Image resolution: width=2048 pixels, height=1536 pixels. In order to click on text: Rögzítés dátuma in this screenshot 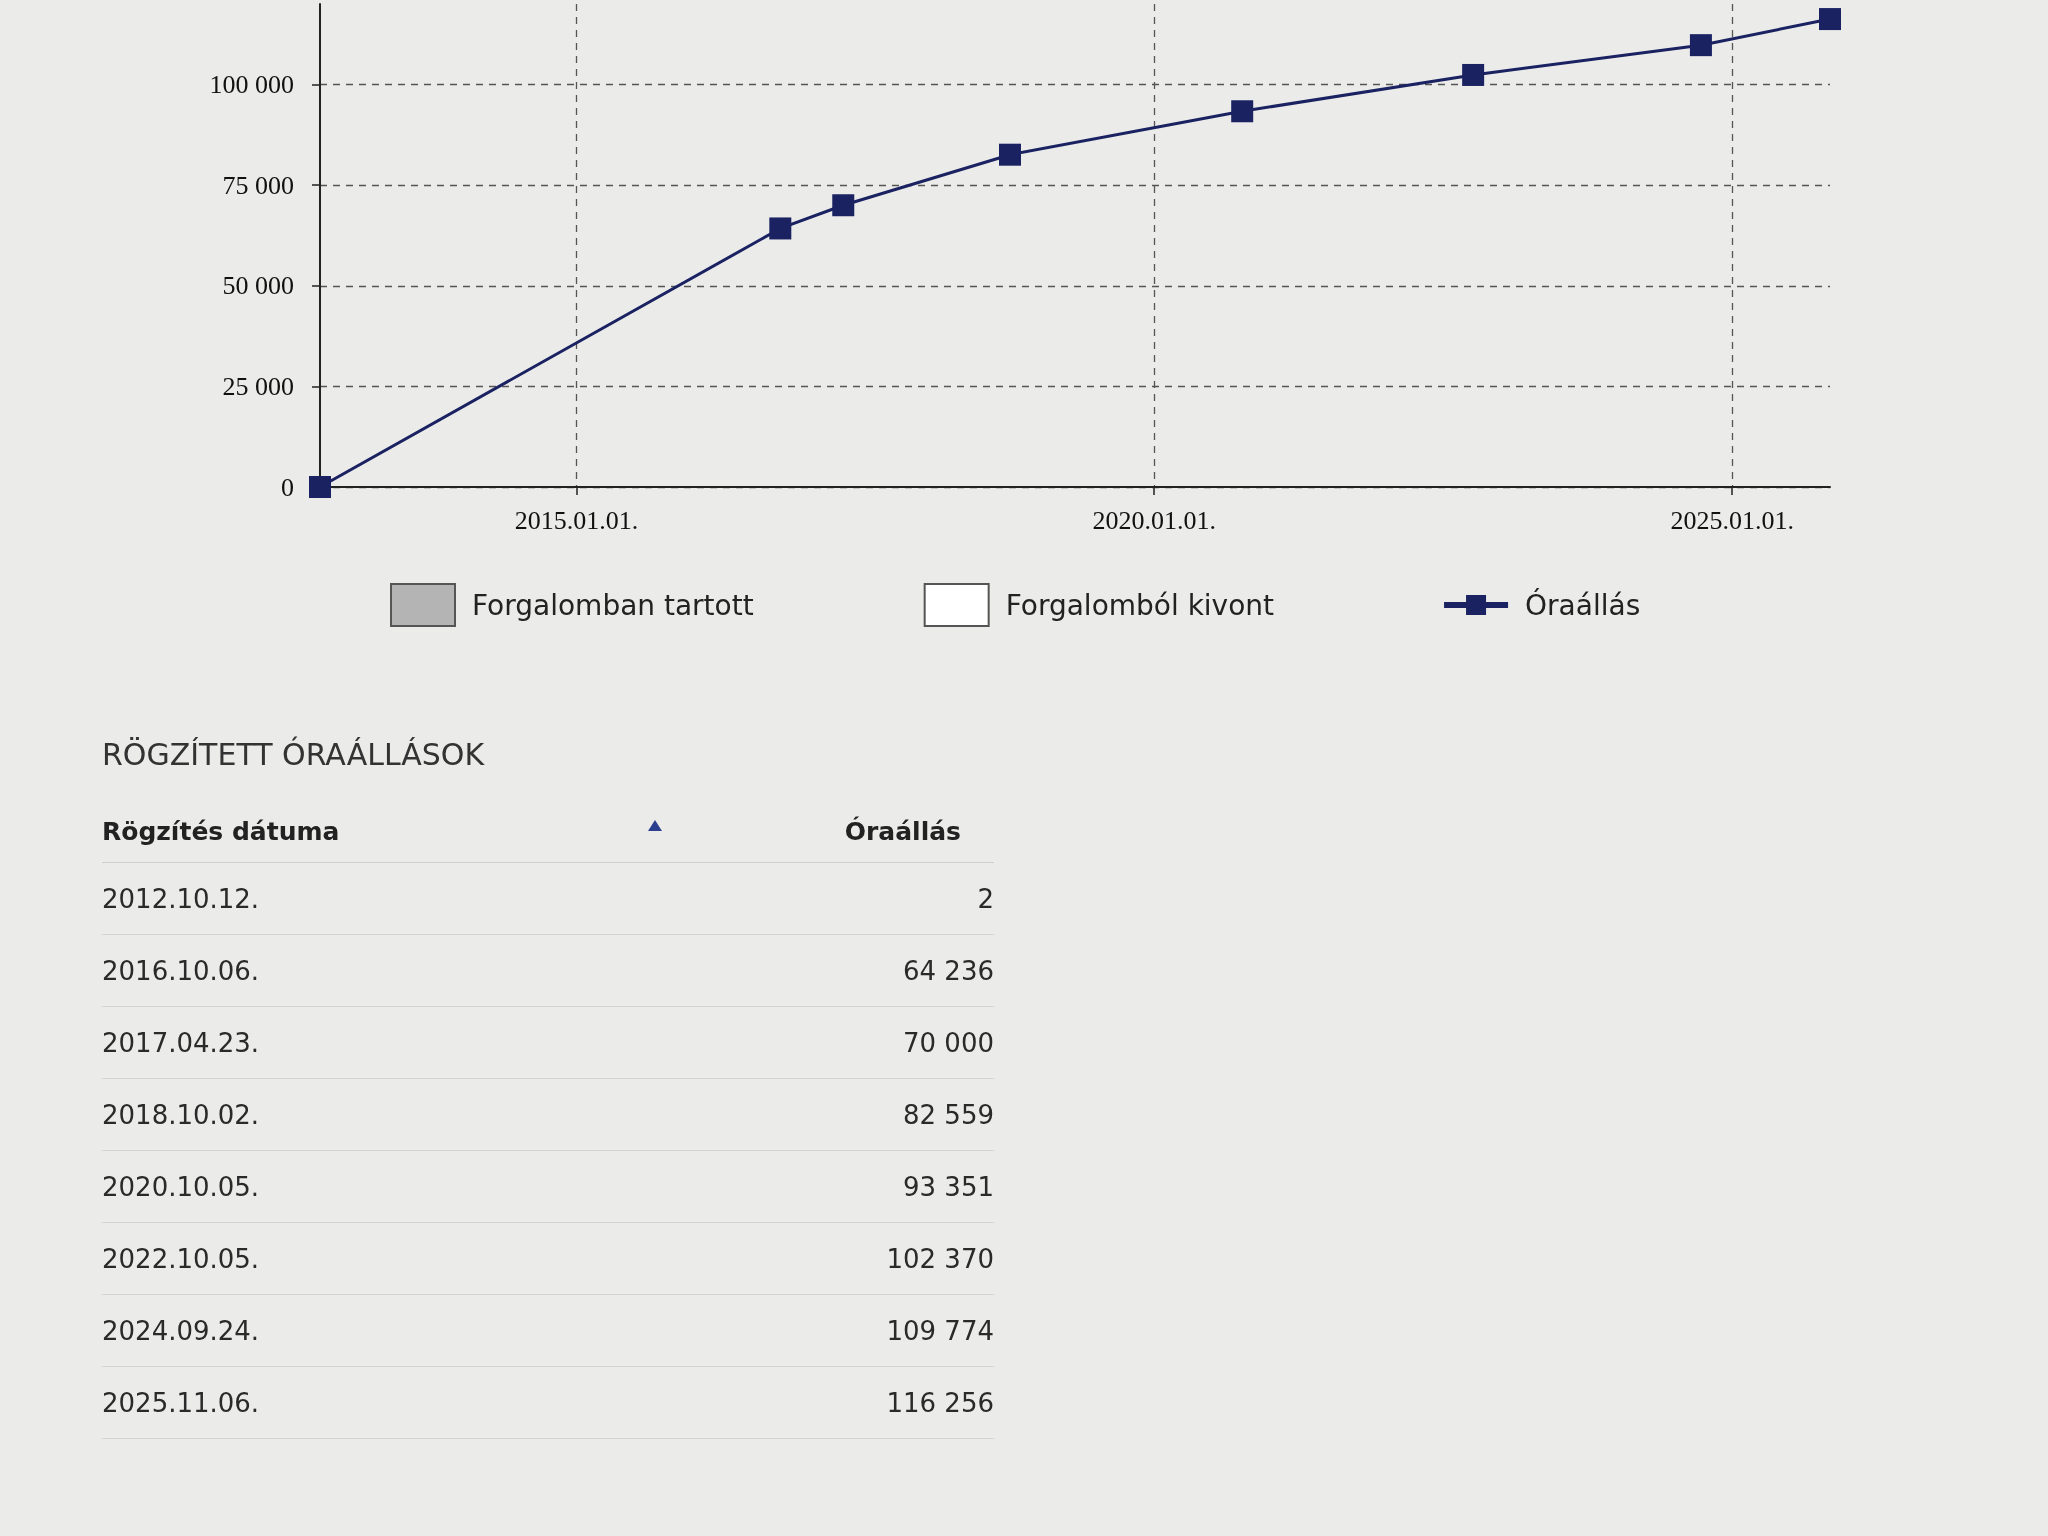, I will do `click(221, 831)`.